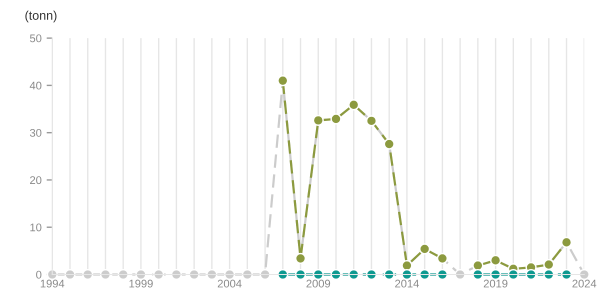 The height and width of the screenshot is (305, 615). Describe the element at coordinates (496, 284) in the screenshot. I see `x-tick-label: 2019` at that location.